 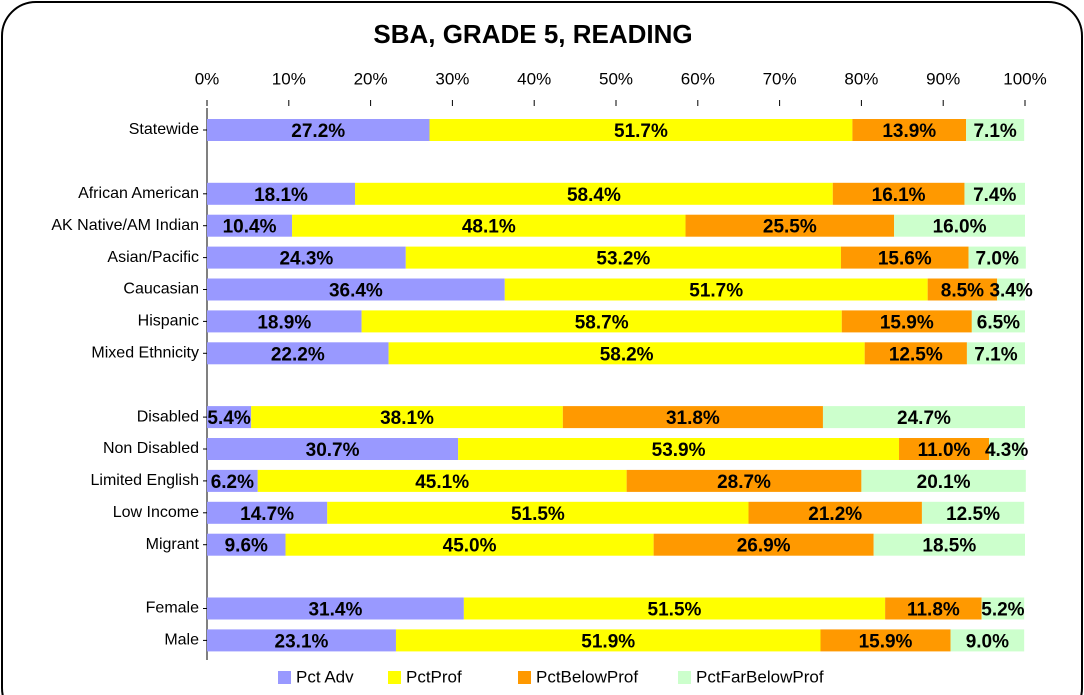 What do you see at coordinates (1024, 78) in the screenshot?
I see `x-tick-label: 100%` at bounding box center [1024, 78].